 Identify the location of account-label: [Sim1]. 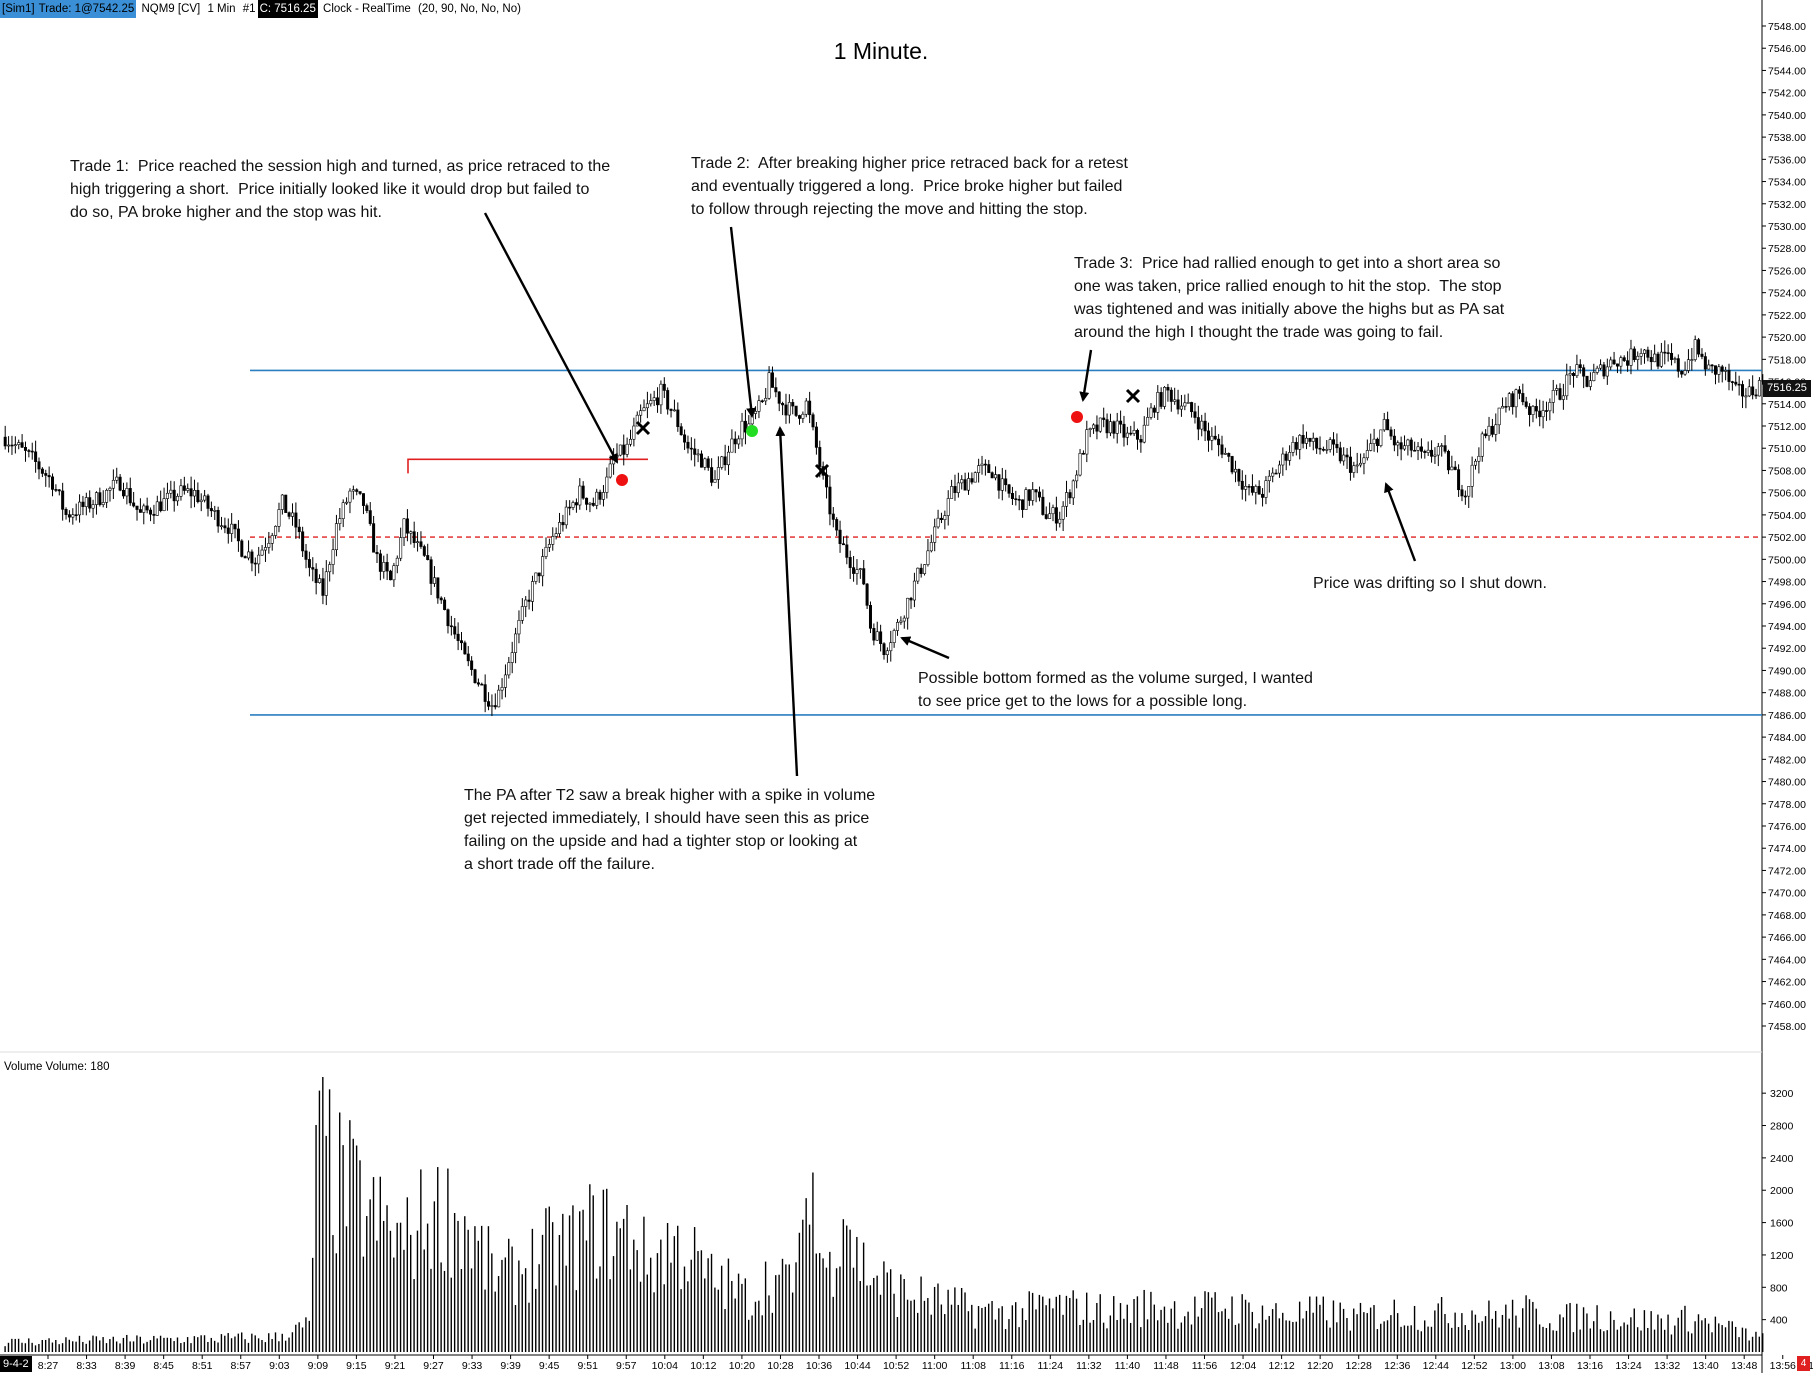
(18, 9).